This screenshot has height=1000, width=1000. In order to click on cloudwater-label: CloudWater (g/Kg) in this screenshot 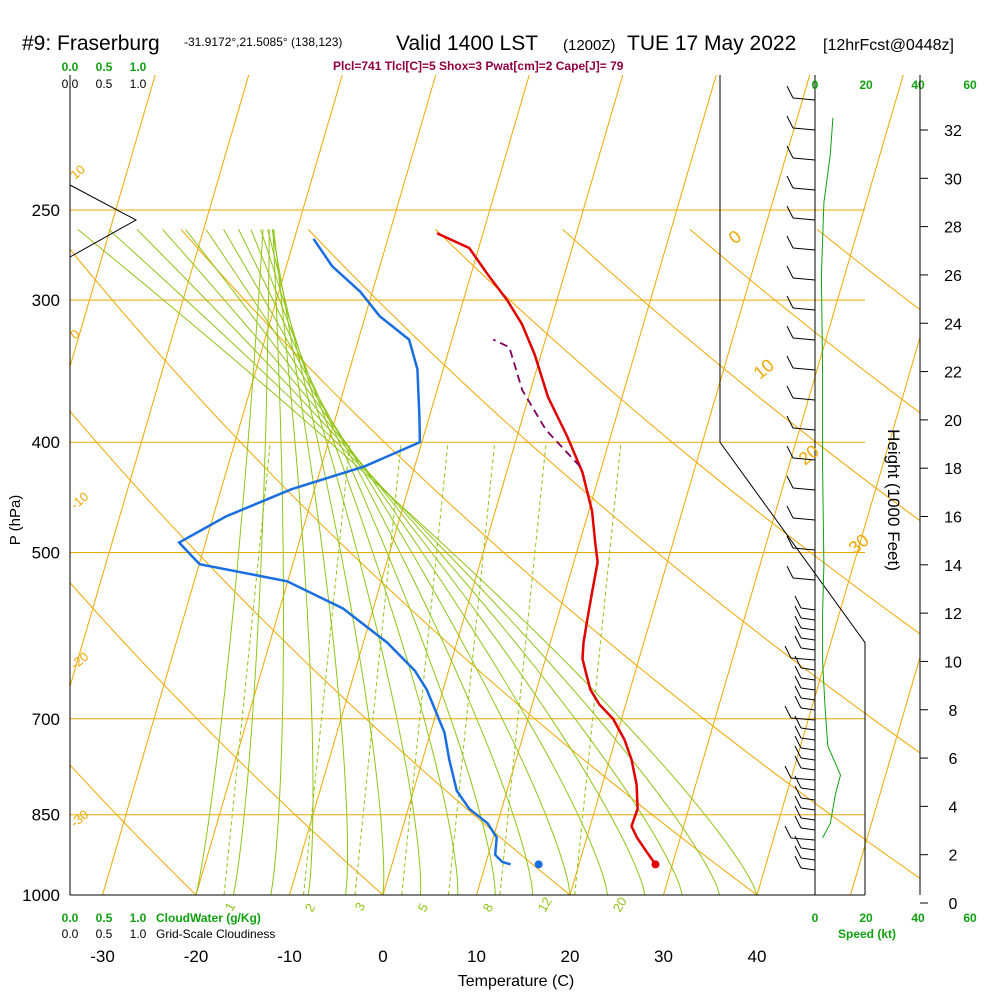, I will do `click(208, 918)`.